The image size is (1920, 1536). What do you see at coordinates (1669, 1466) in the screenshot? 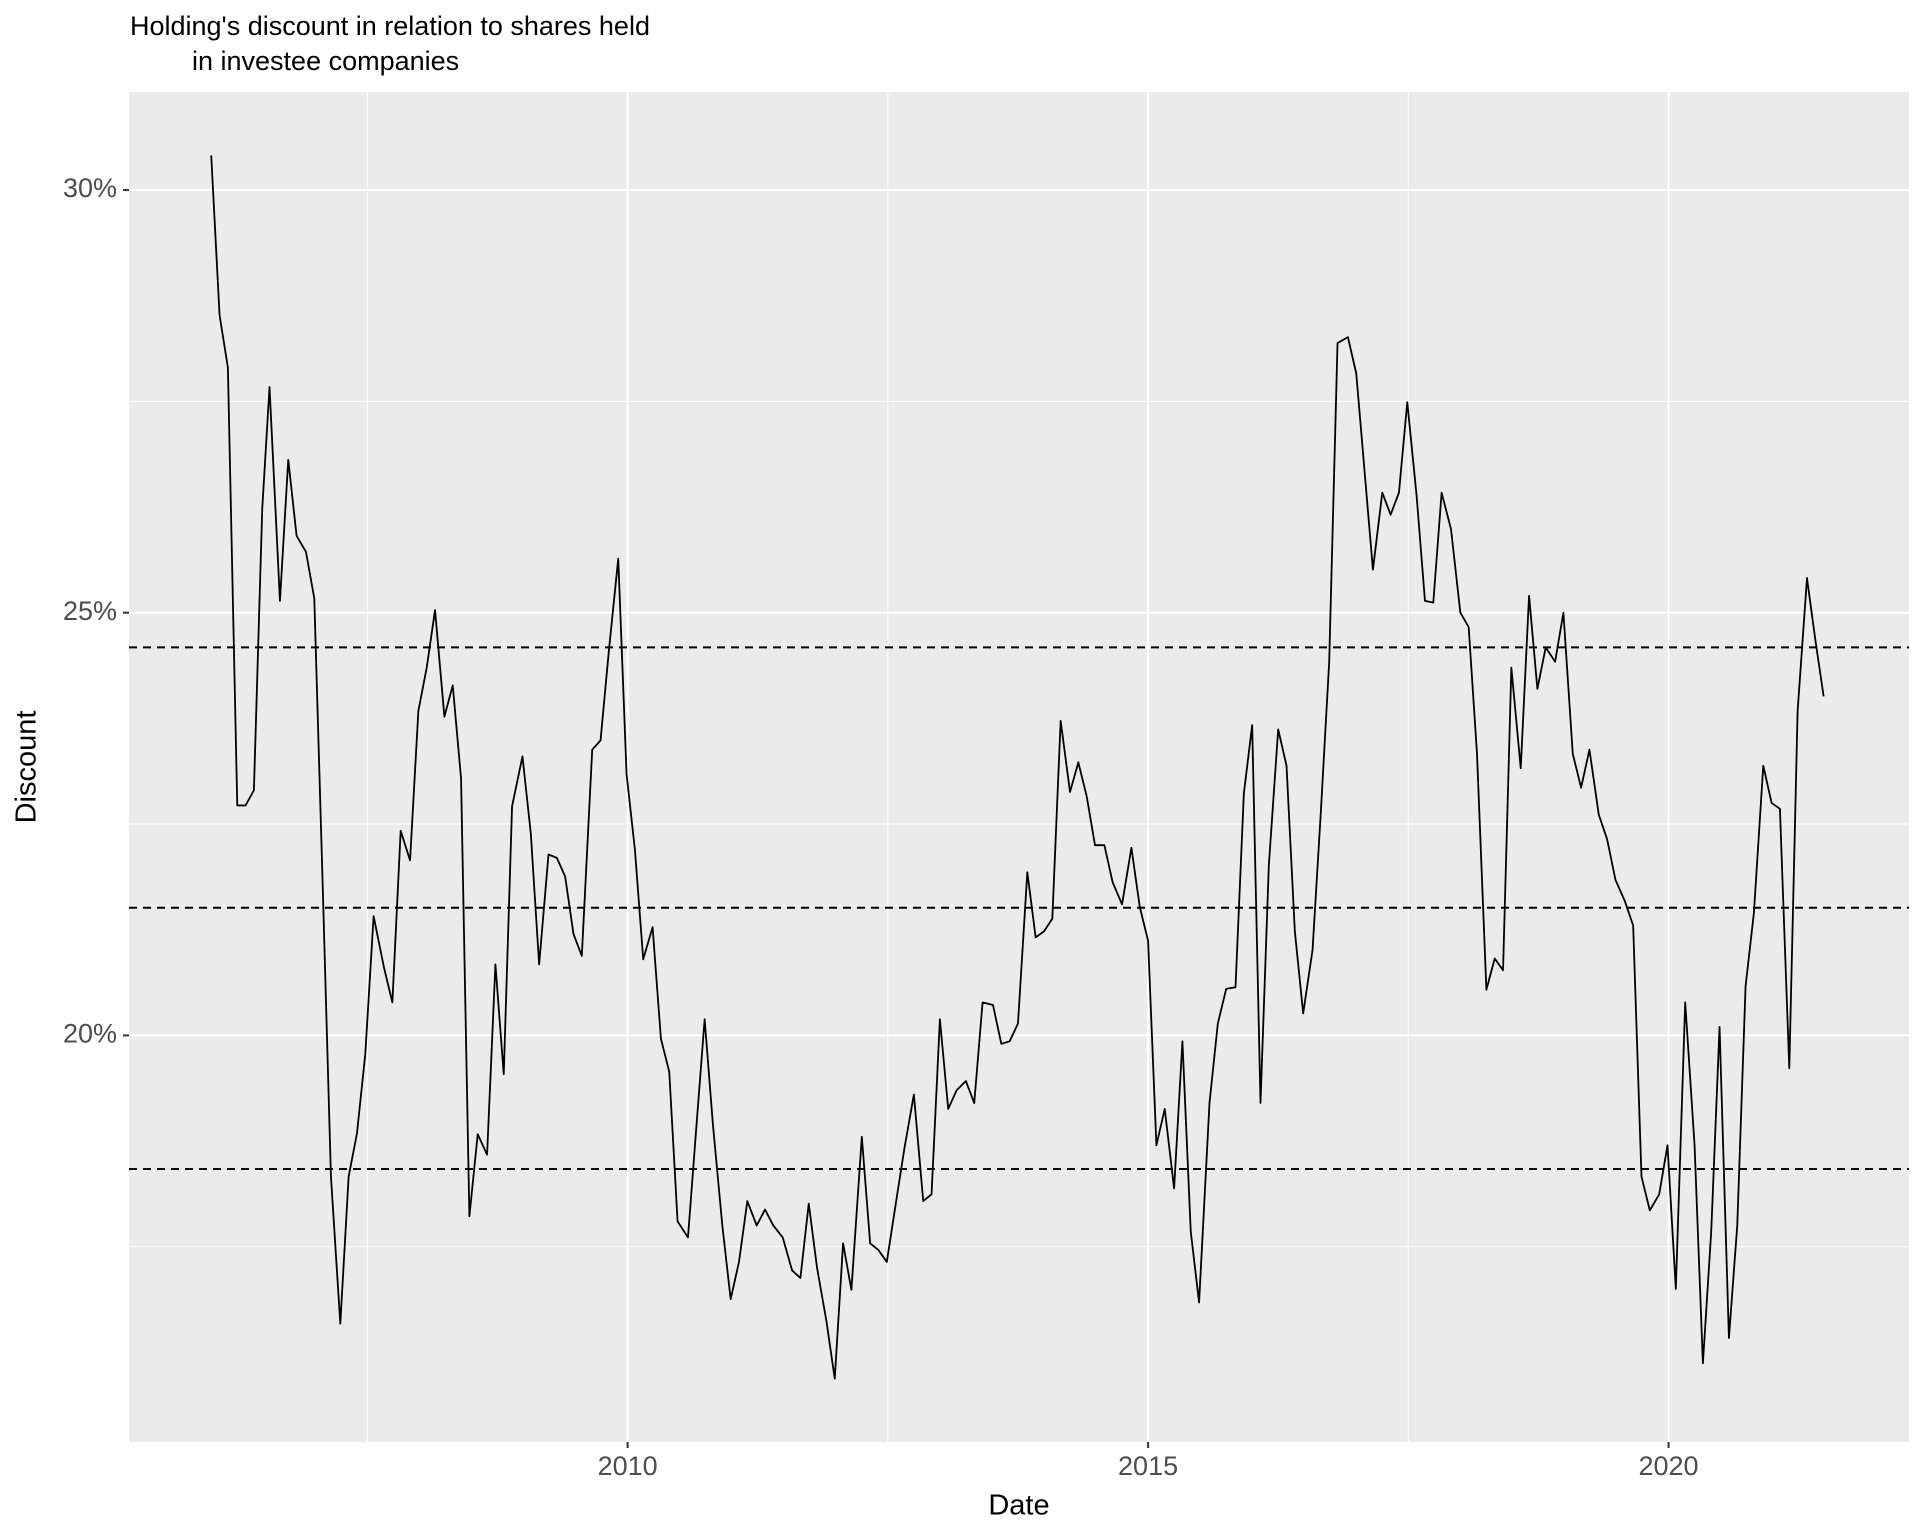
I see `x-tick-label: 2020` at bounding box center [1669, 1466].